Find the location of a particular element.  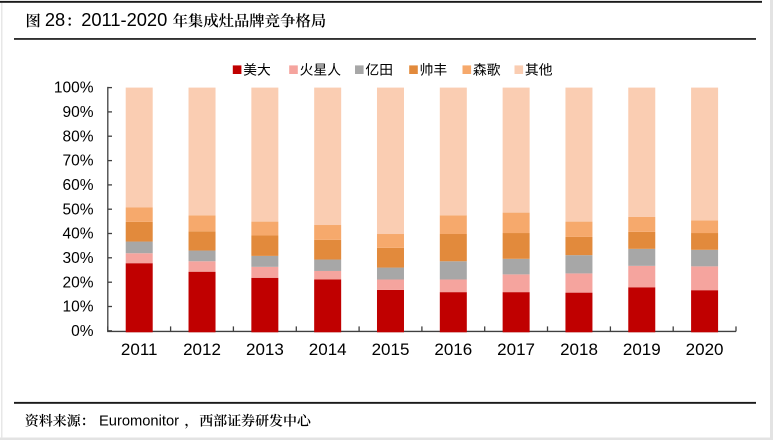

svg-text: 80% is located at coordinates (77, 136).